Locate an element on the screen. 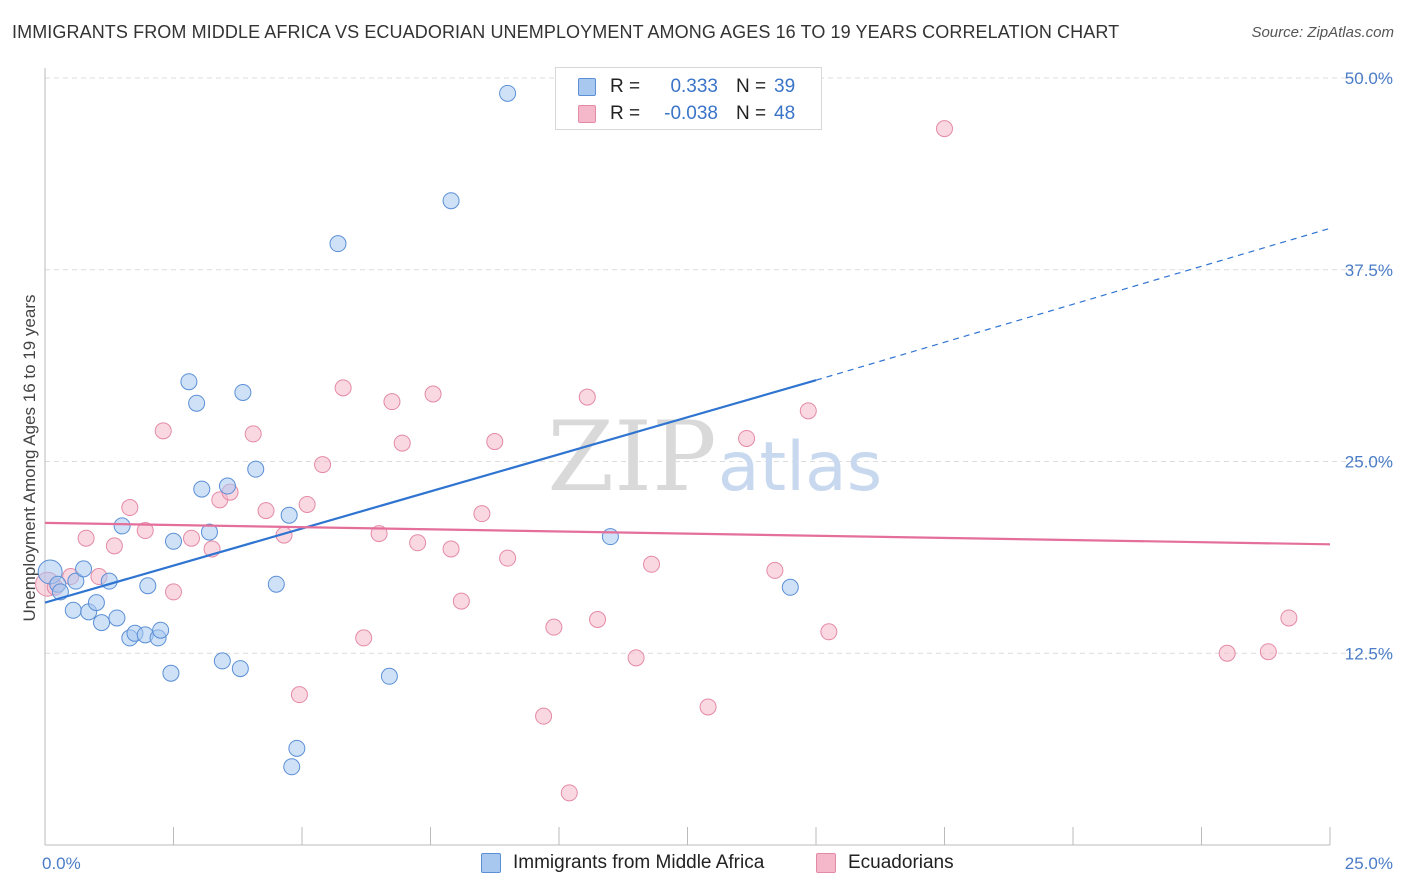 This screenshot has height=892, width=1406. legend-row-ecuadorians: R = -0.038 N = 48 is located at coordinates (686, 114).